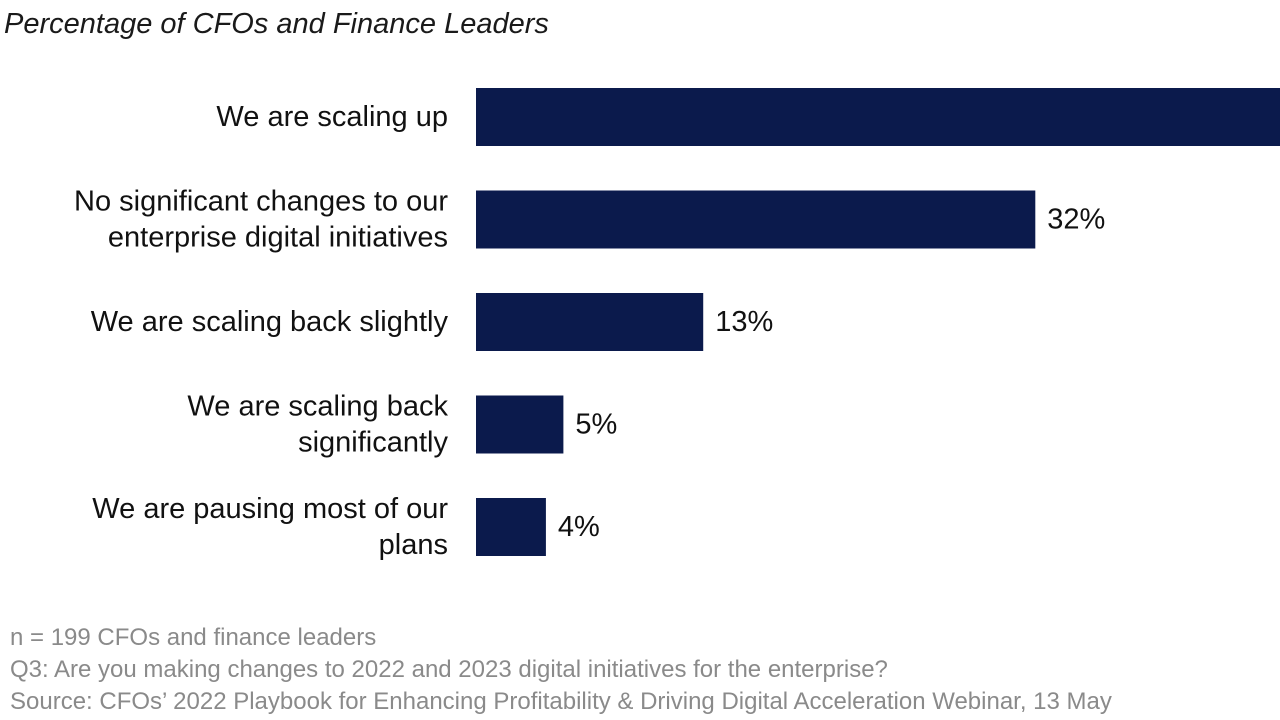  What do you see at coordinates (270, 509) in the screenshot?
I see `category-label-line: We are pausing most of our` at bounding box center [270, 509].